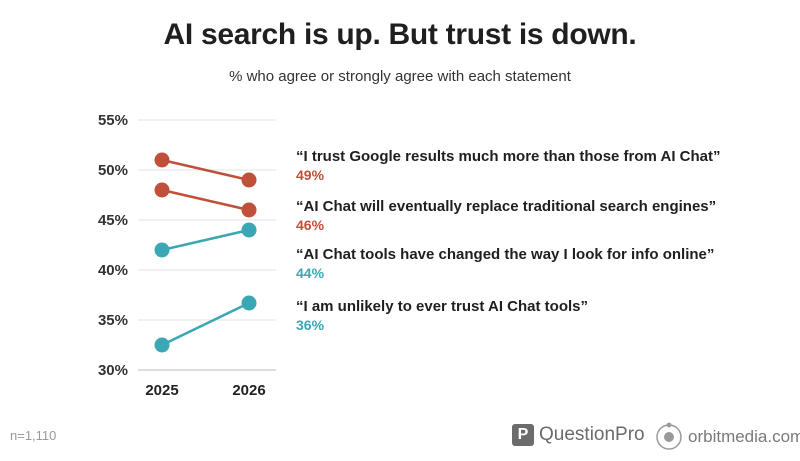 Image resolution: width=800 pixels, height=461 pixels. Describe the element at coordinates (161, 390) in the screenshot. I see `x-tick-label: 2025` at that location.